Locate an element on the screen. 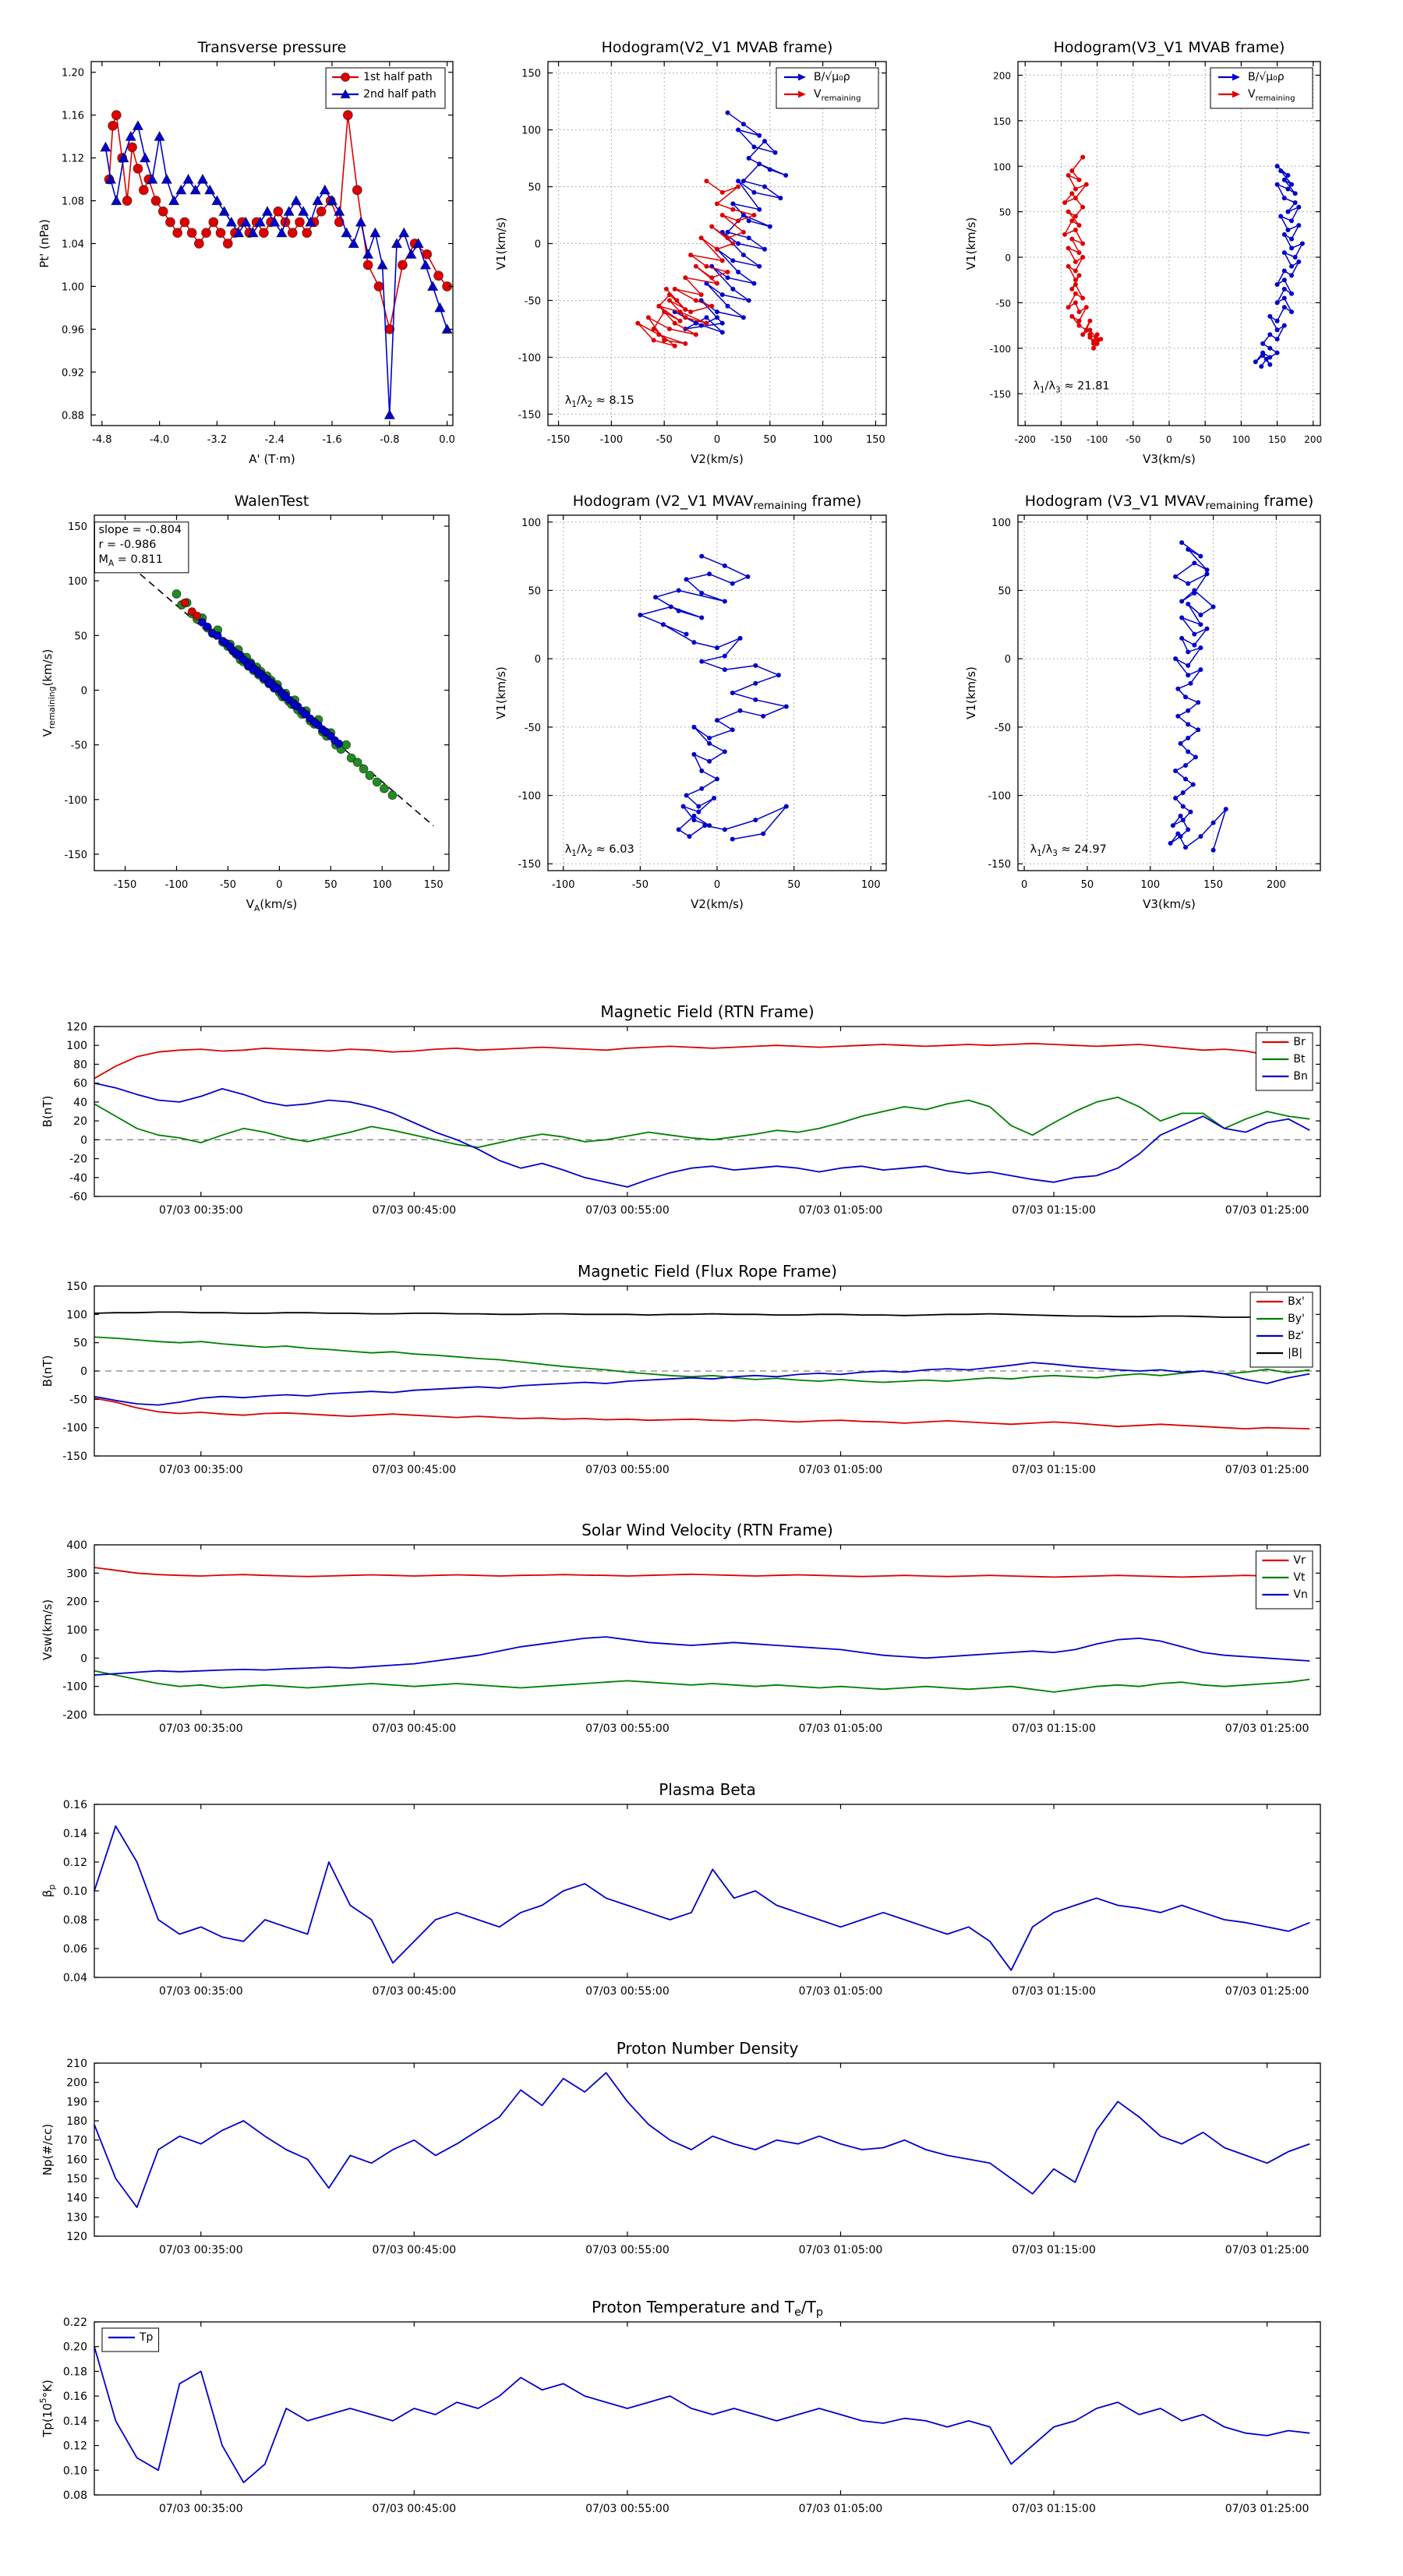 This screenshot has width=1403, height=2576. y-tick-label: 210 is located at coordinates (76, 2064).